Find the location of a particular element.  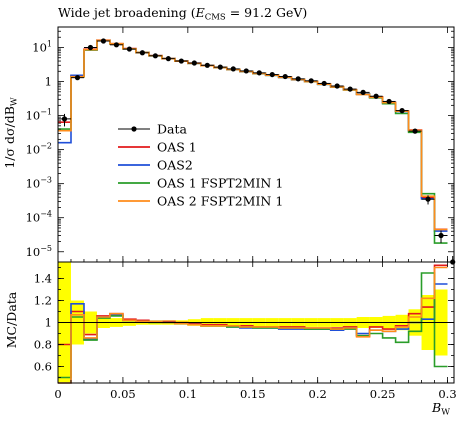

ratio-y-tick-label: 1.4 is located at coordinates (43, 279).